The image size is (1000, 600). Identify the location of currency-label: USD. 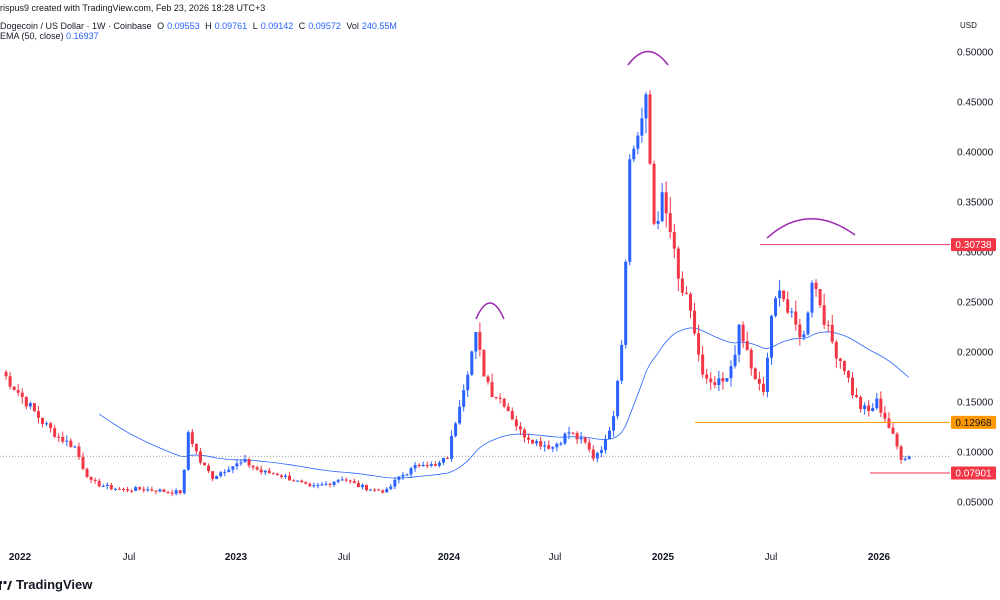
(968, 25).